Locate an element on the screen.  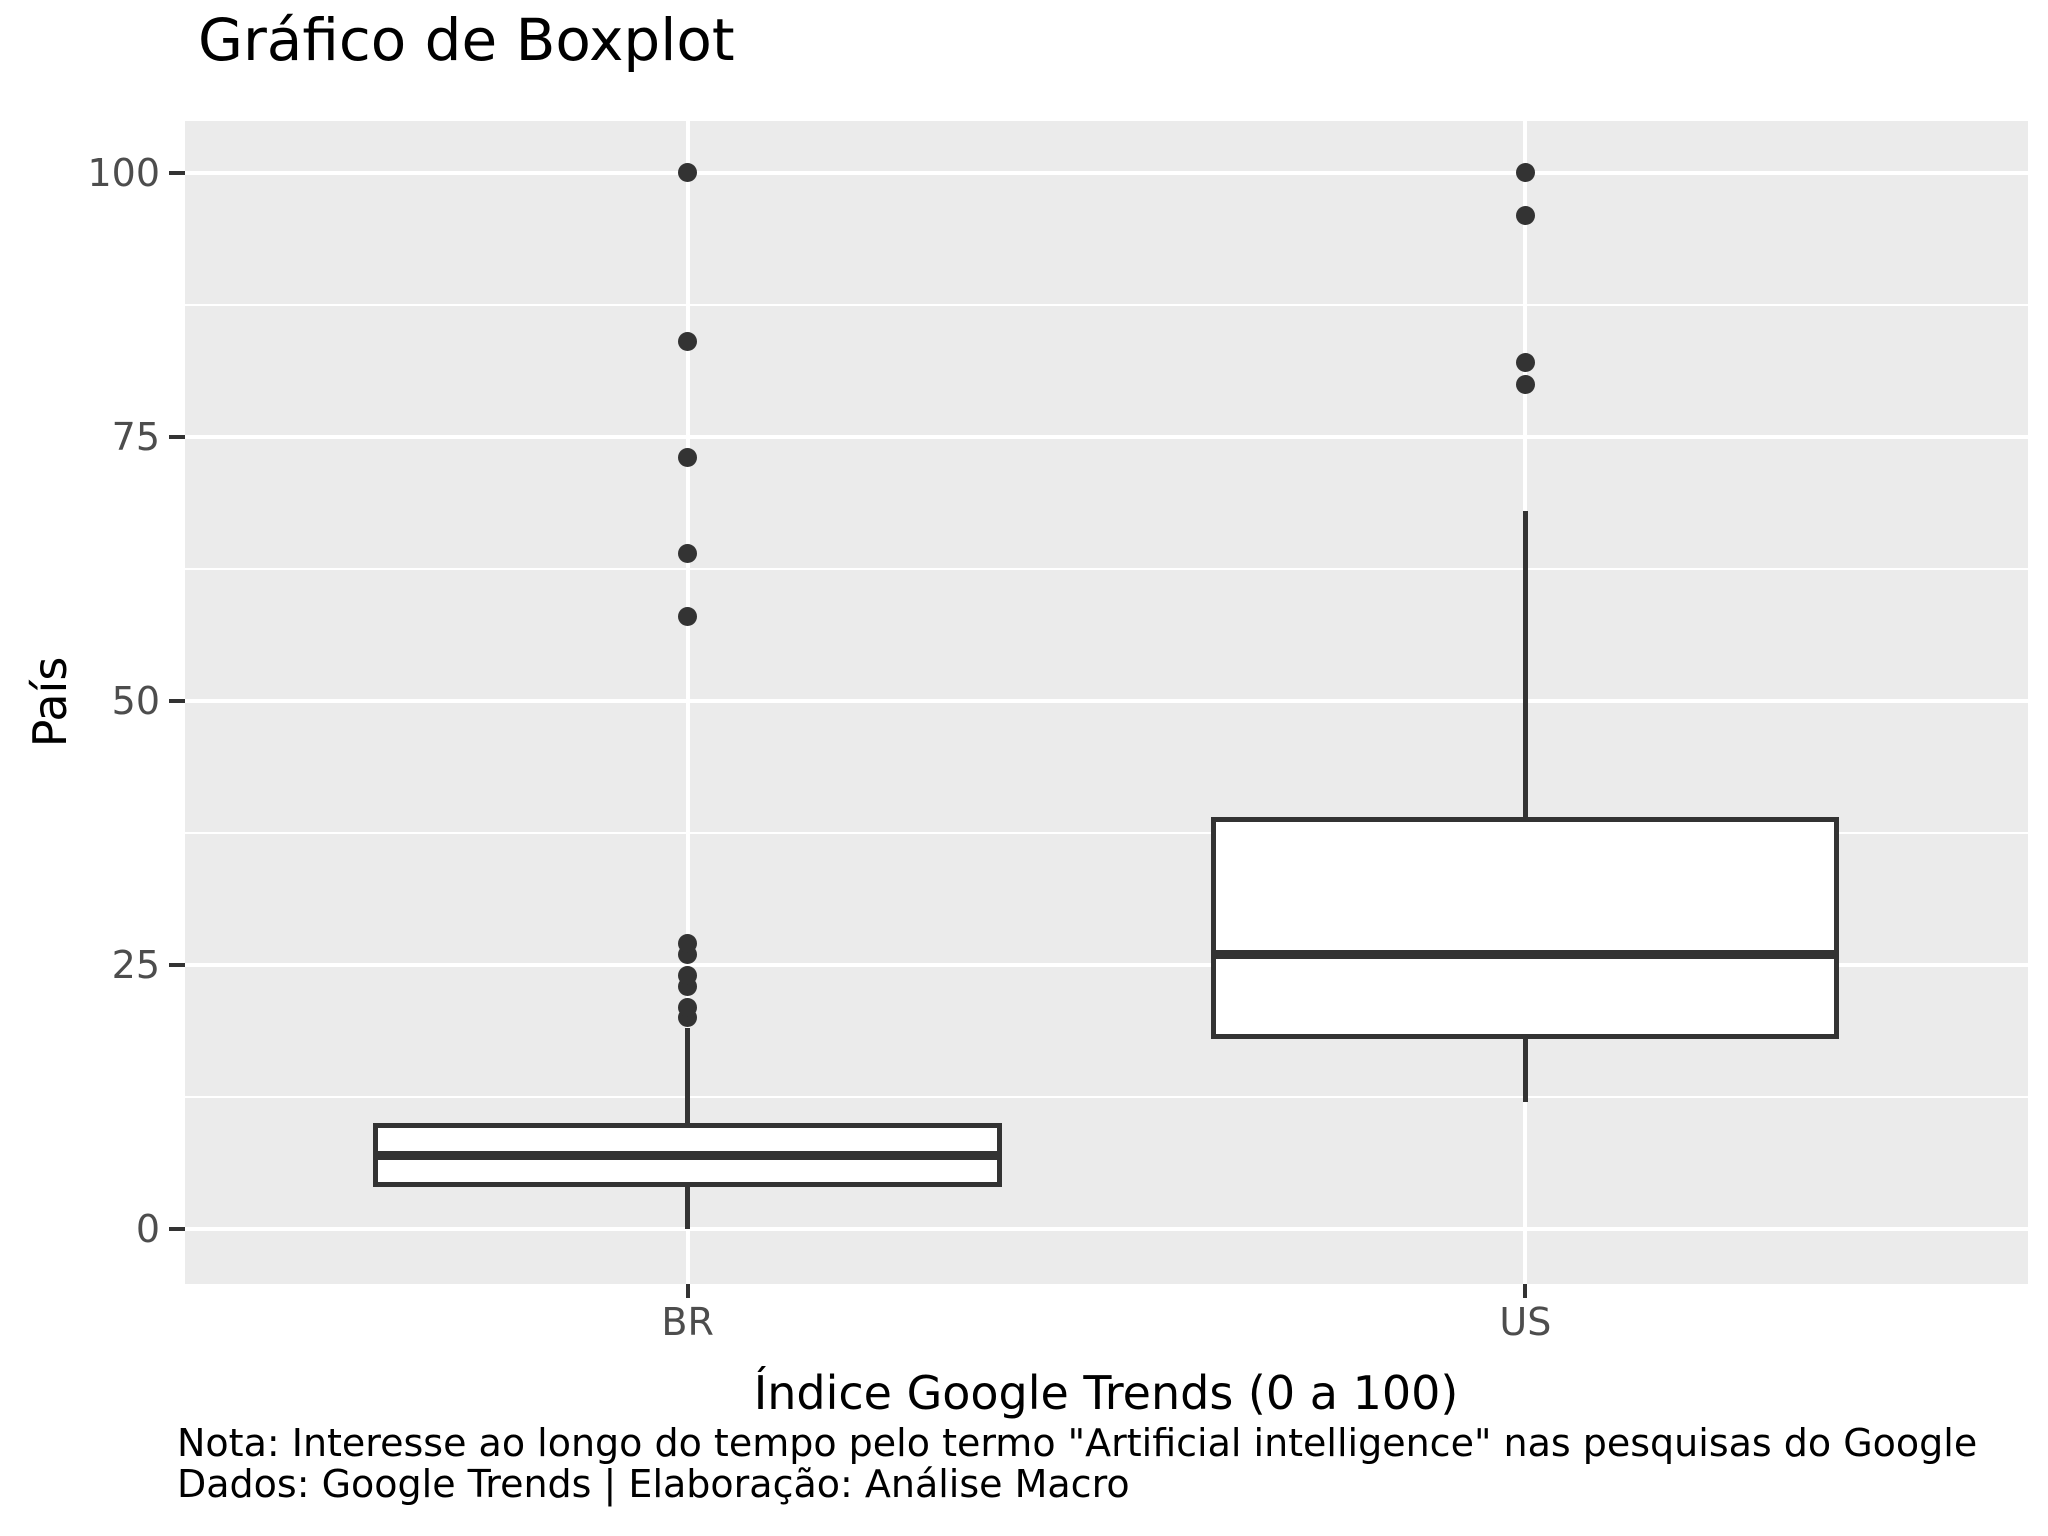
whisker-upper-us is located at coordinates (1525, 664).